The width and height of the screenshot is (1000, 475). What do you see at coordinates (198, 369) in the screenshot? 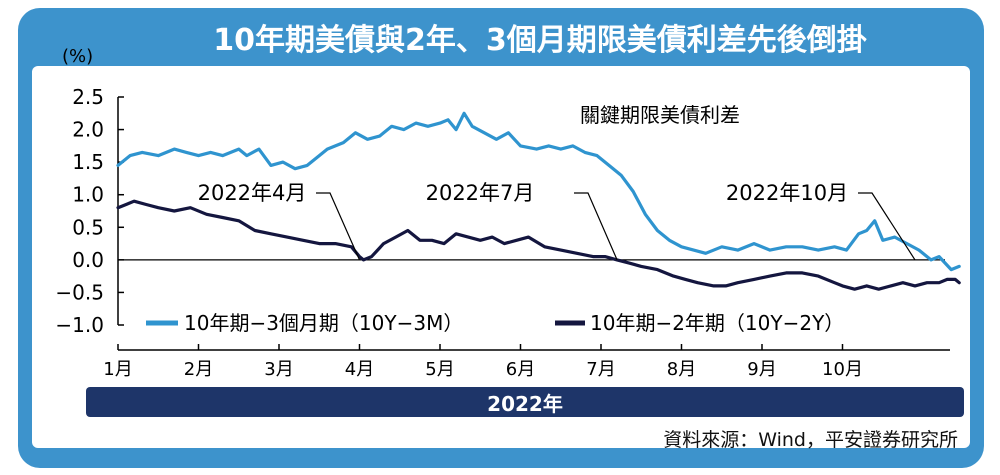
I see `x-tick-label: 2月` at bounding box center [198, 369].